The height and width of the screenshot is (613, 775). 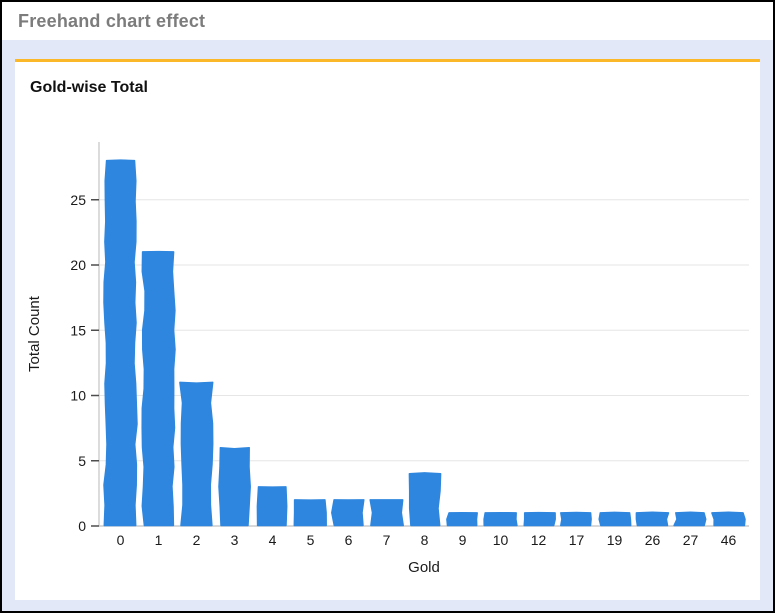 I want to click on y-tick-label: 20, so click(x=78, y=265).